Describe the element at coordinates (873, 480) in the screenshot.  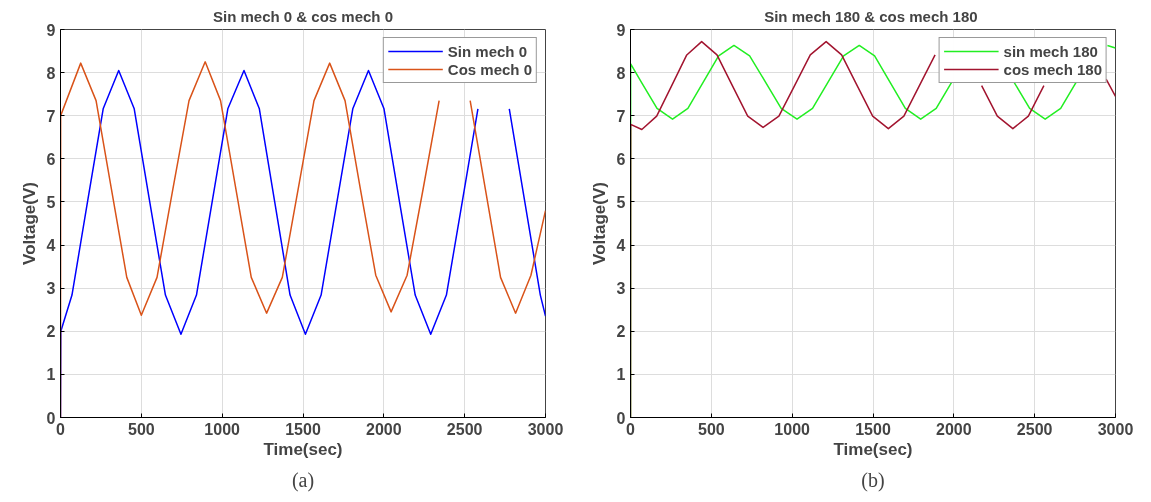
I see `text: (b)` at that location.